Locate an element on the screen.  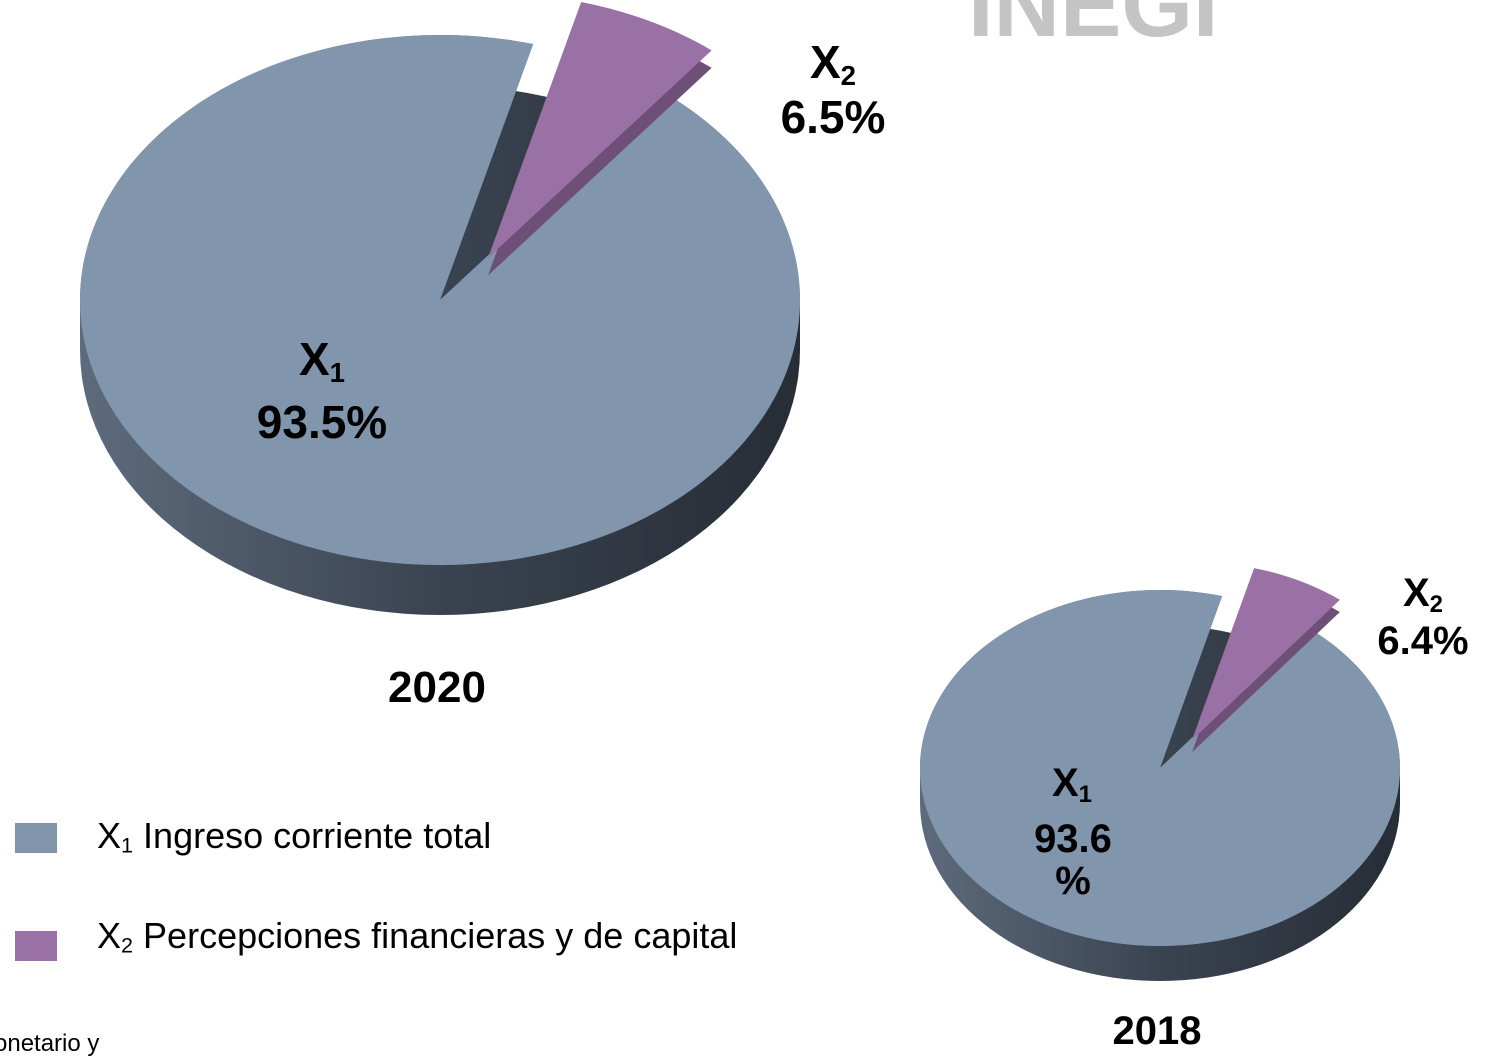
pie-title: 2020 is located at coordinates (437, 687).